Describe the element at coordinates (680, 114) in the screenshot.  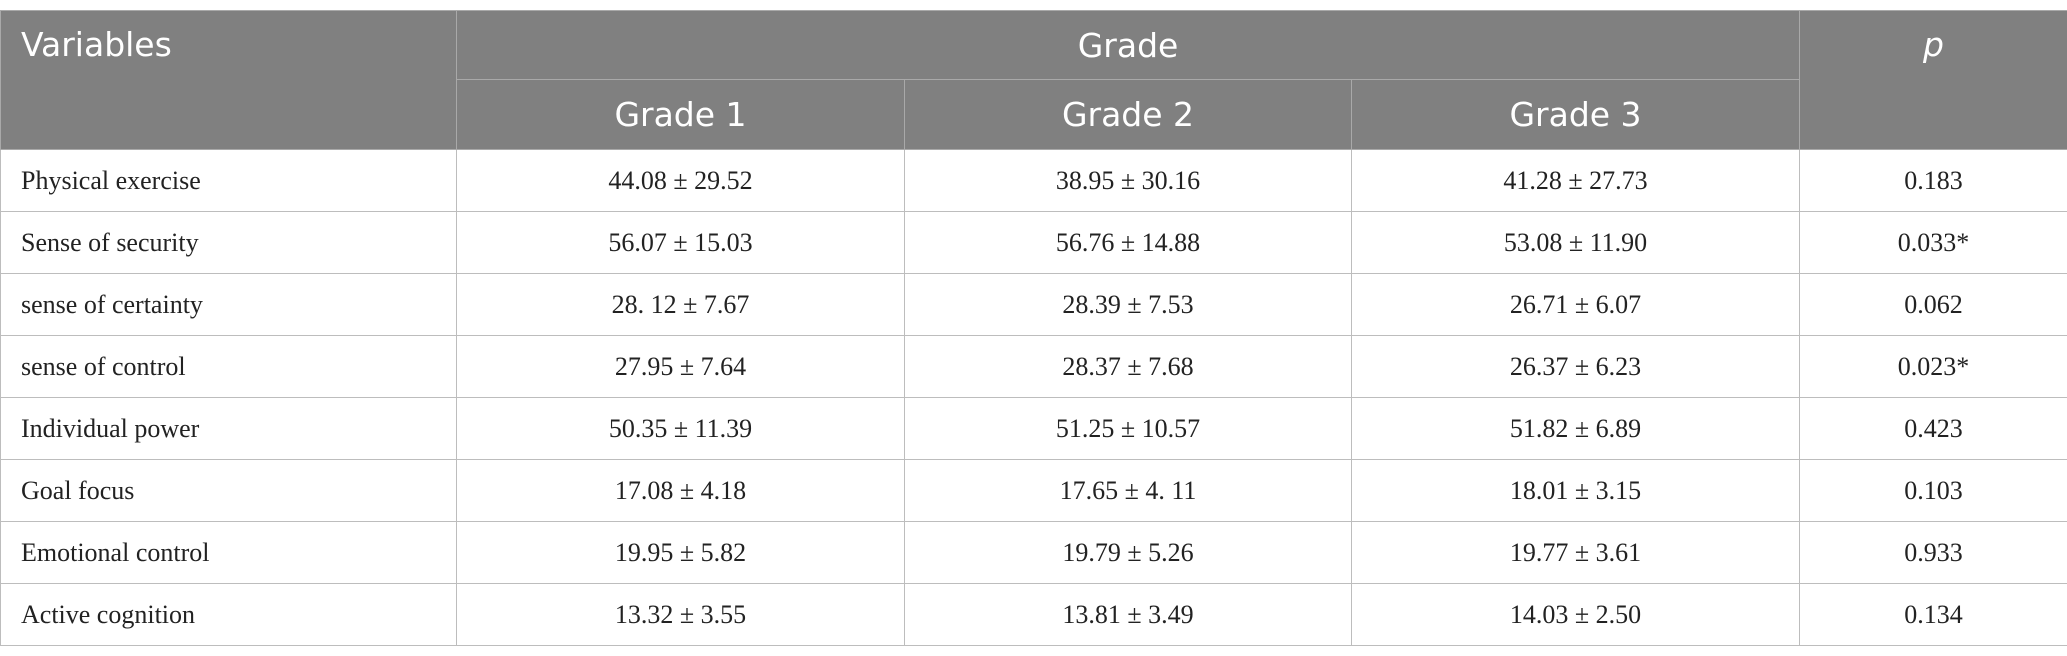
I see `header-cell: Grade 1` at that location.